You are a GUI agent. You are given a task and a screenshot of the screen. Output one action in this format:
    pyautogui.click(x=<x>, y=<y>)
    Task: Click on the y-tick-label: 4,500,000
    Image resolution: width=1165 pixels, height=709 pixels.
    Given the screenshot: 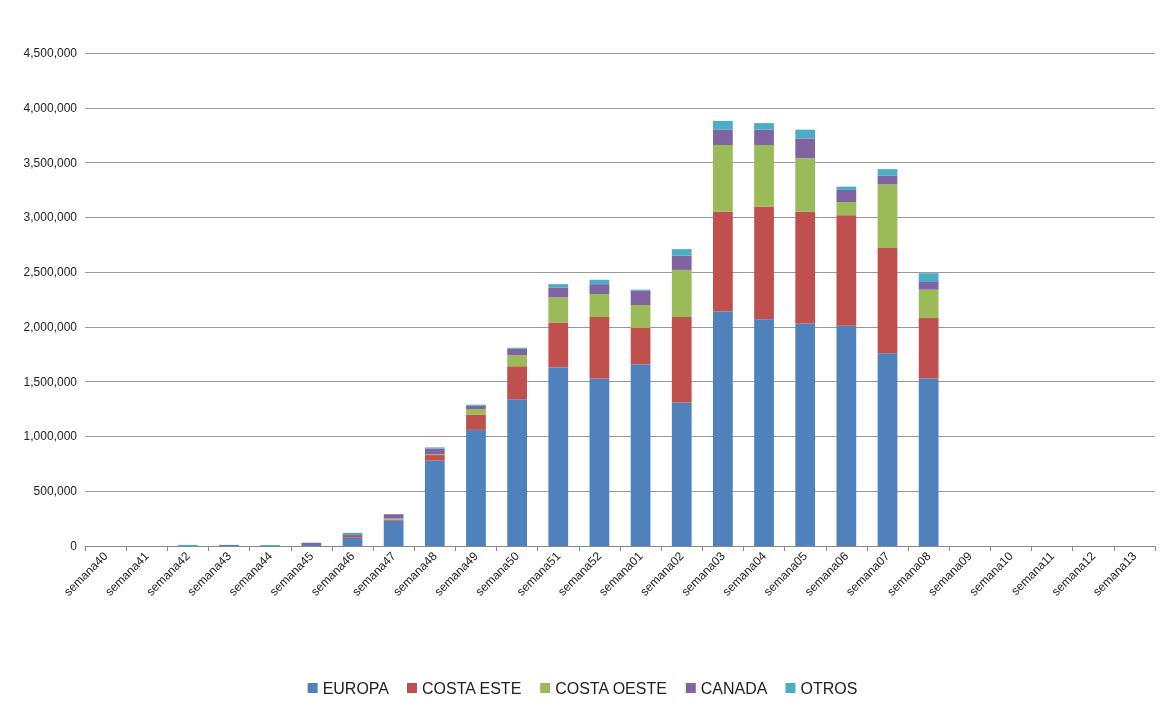 What is the action you would take?
    pyautogui.click(x=50, y=53)
    